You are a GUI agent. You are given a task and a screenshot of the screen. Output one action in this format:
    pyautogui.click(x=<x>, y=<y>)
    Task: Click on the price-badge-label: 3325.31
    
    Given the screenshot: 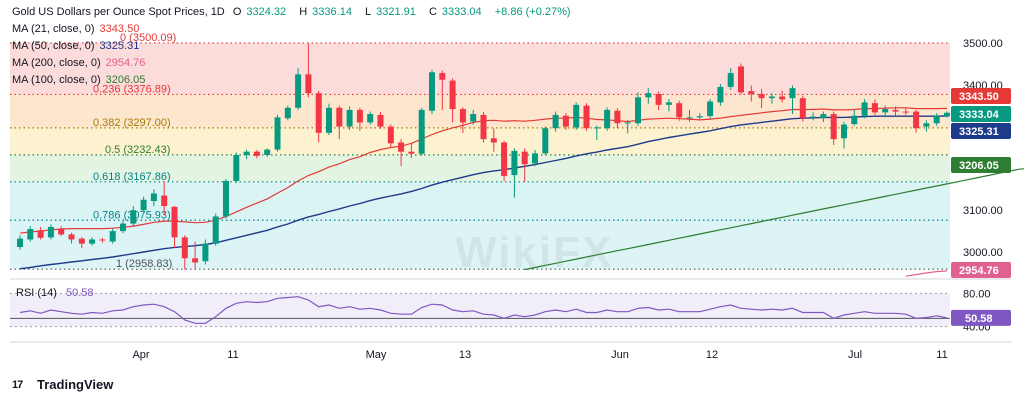 What is the action you would take?
    pyautogui.click(x=979, y=132)
    